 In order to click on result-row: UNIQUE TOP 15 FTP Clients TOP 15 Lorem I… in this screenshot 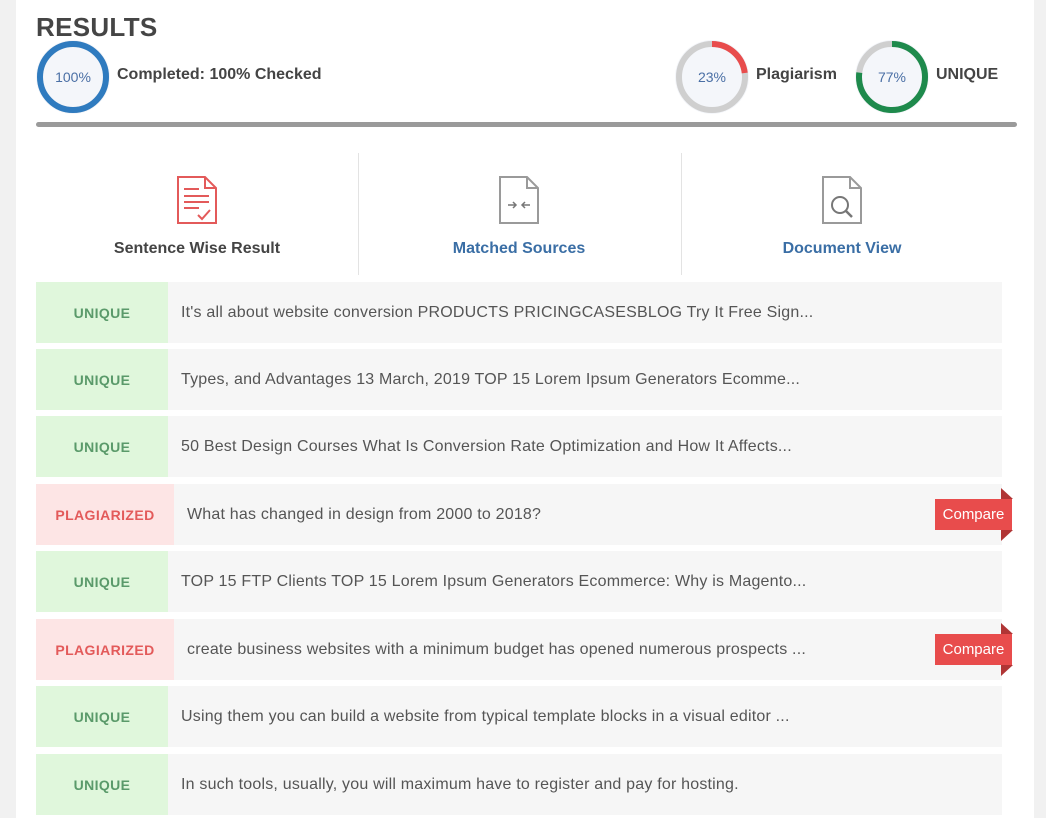, I will do `click(519, 581)`.